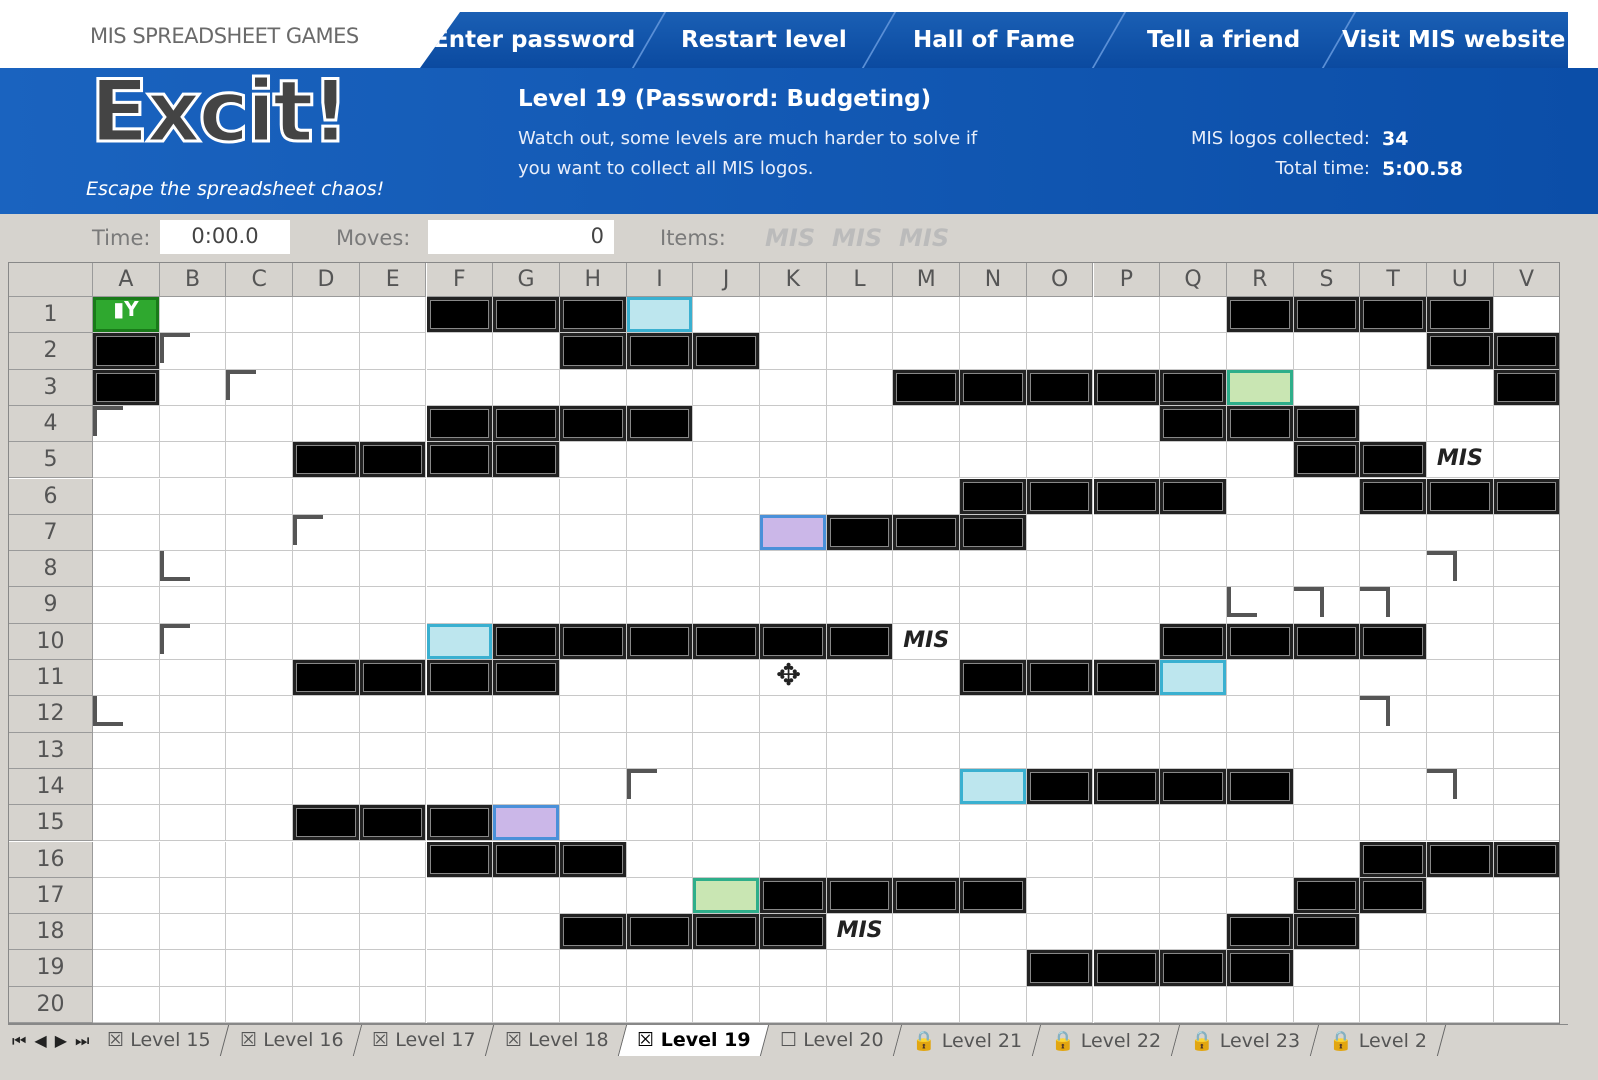 The width and height of the screenshot is (1598, 1080). I want to click on restart-level-button: Restart level, so click(763, 40).